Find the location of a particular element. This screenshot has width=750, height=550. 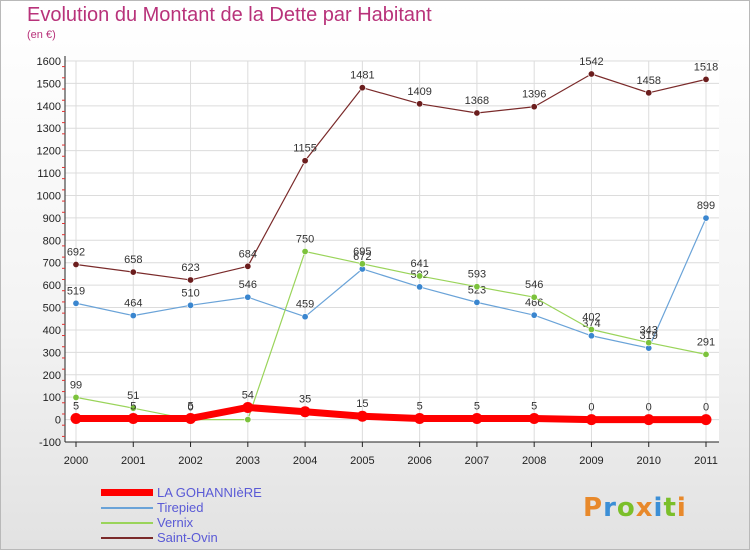

data-label: 0 is located at coordinates (706, 408).